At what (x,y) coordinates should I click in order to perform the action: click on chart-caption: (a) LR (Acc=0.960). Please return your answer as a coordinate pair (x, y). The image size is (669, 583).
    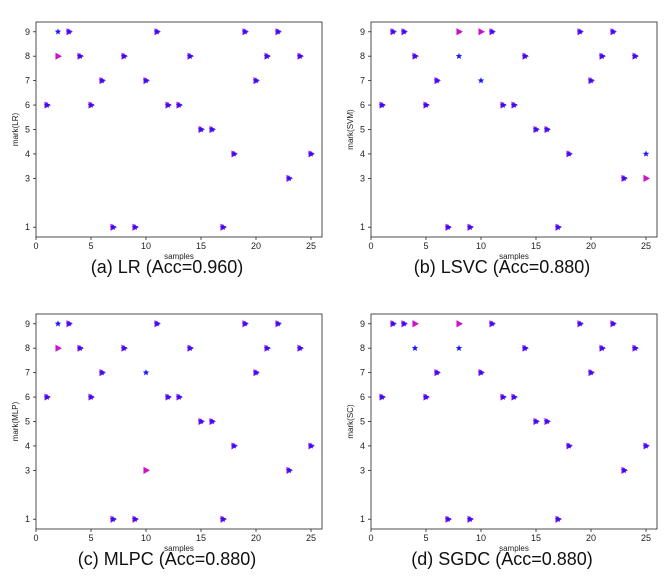
    Looking at the image, I should click on (167, 267).